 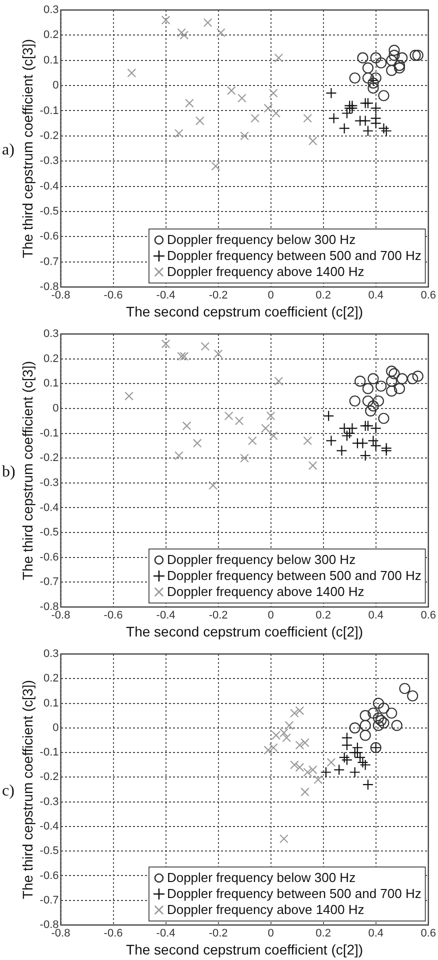 What do you see at coordinates (8, 791) in the screenshot?
I see `text: c)` at bounding box center [8, 791].